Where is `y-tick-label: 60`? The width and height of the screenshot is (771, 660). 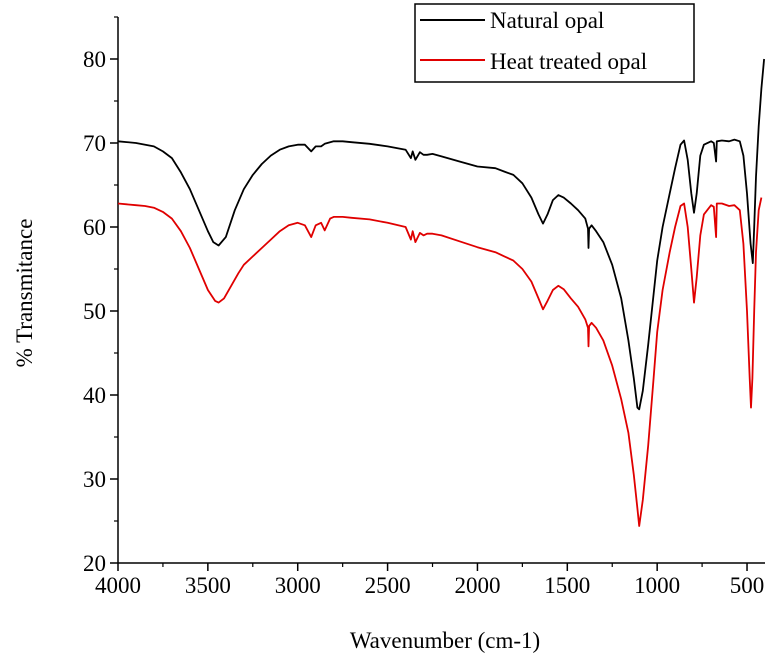 y-tick-label: 60 is located at coordinates (94, 227).